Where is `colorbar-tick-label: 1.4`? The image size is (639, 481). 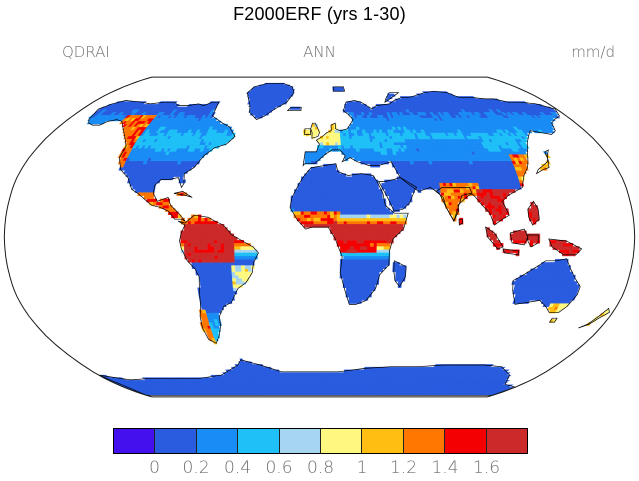 colorbar-tick-label: 1.4 is located at coordinates (445, 468).